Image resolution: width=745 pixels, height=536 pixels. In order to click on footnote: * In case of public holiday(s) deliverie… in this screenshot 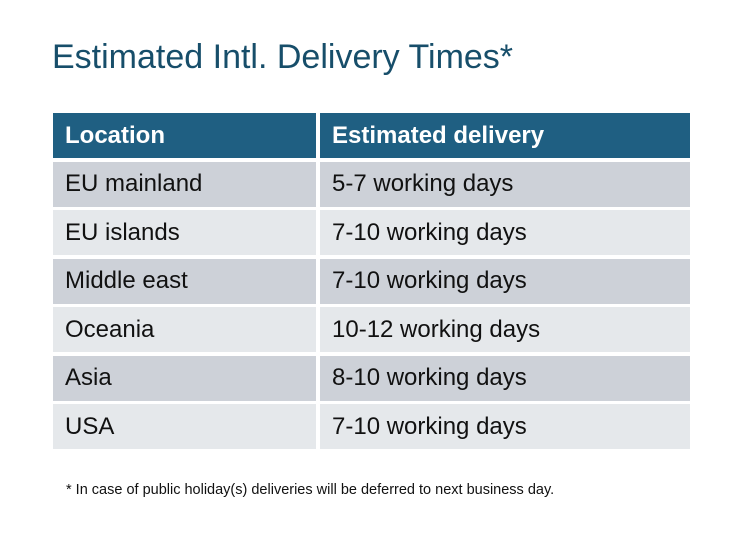, I will do `click(310, 490)`.